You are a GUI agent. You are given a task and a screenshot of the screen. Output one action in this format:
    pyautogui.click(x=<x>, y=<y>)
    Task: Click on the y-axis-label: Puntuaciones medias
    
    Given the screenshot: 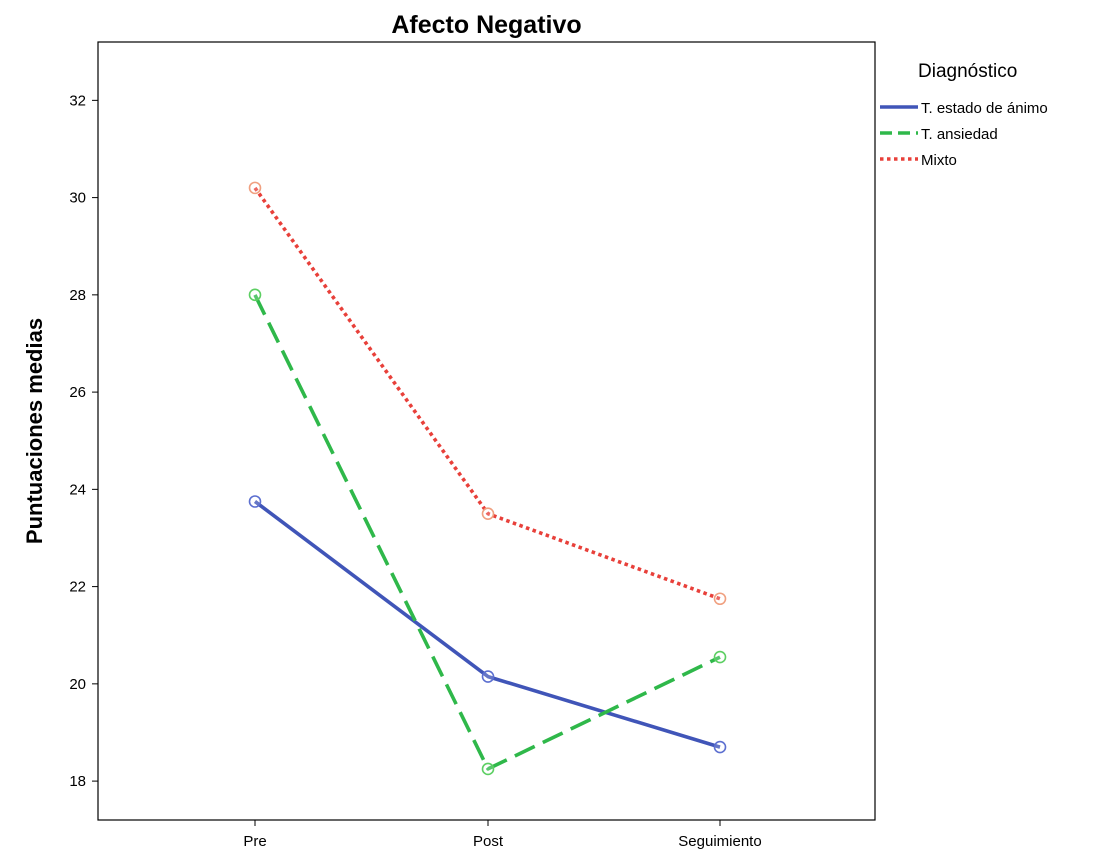 What is the action you would take?
    pyautogui.click(x=34, y=431)
    